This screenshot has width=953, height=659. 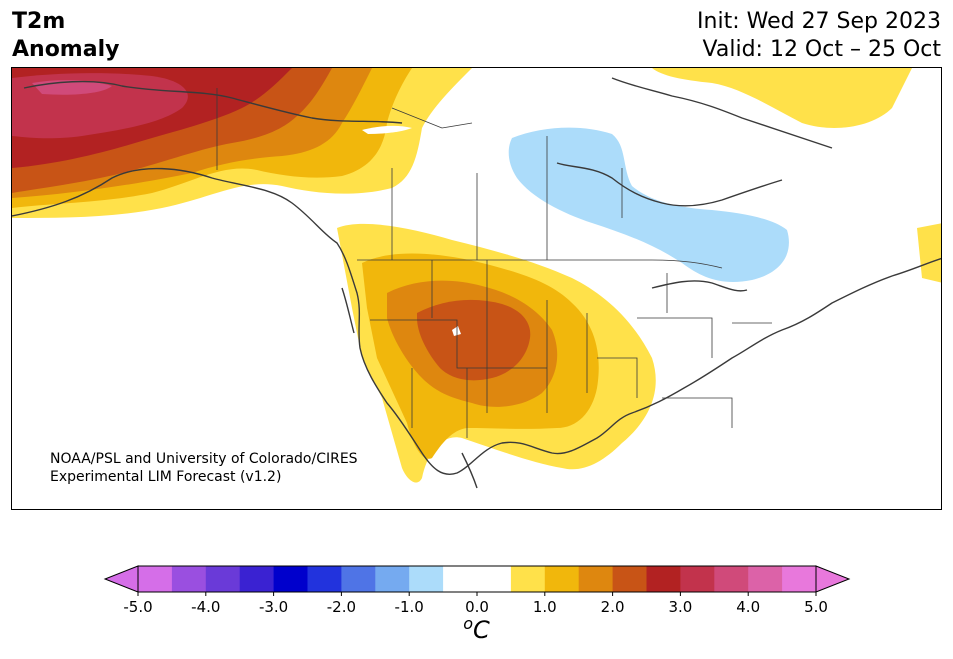 What do you see at coordinates (782, 98) in the screenshot?
I see `anomaly-contour-1-arctic` at bounding box center [782, 98].